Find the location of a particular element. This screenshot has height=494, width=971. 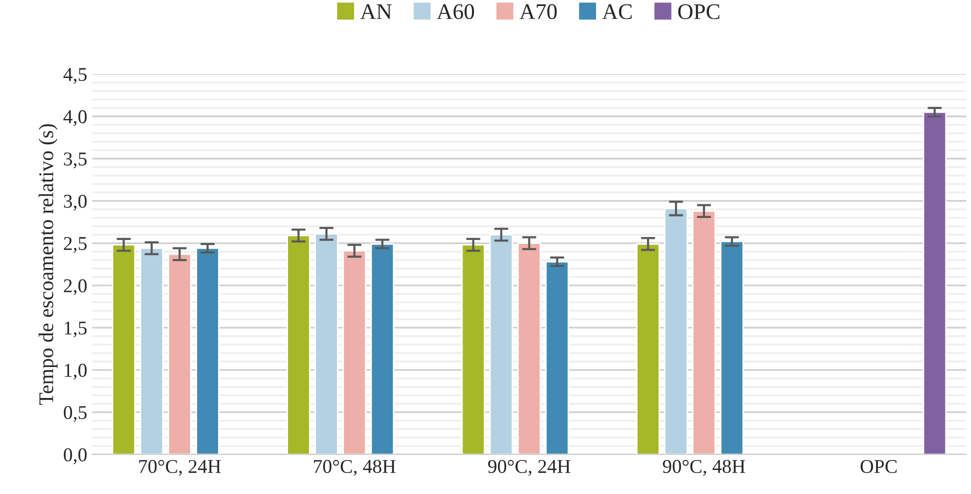

y-tick-label: 0,0 is located at coordinates (75, 456).